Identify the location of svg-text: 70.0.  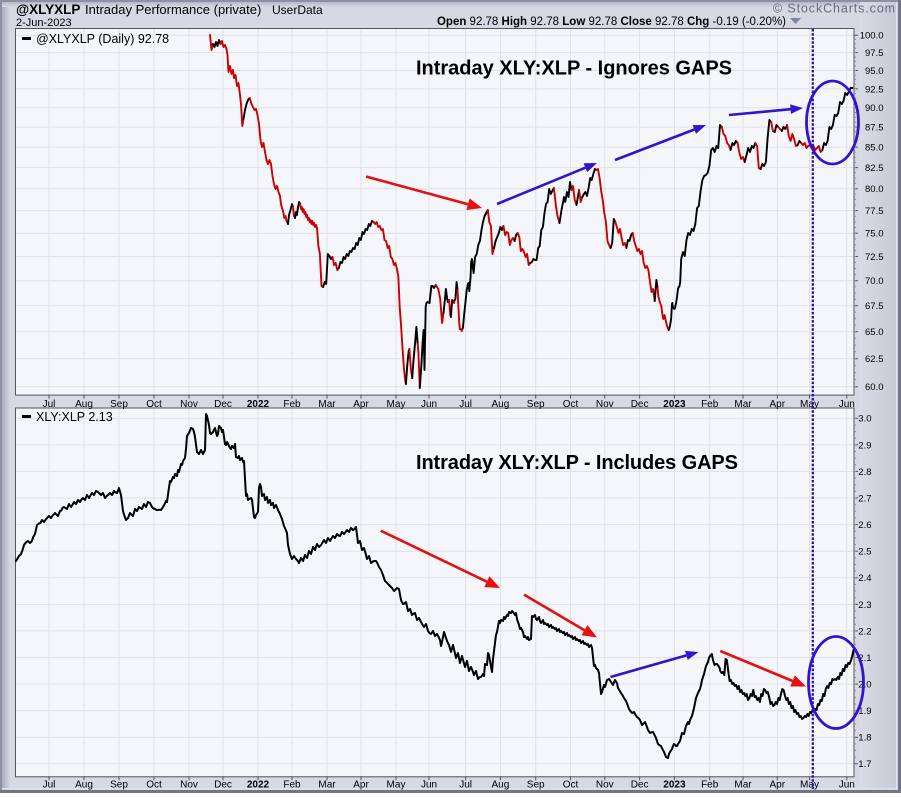
(874, 281).